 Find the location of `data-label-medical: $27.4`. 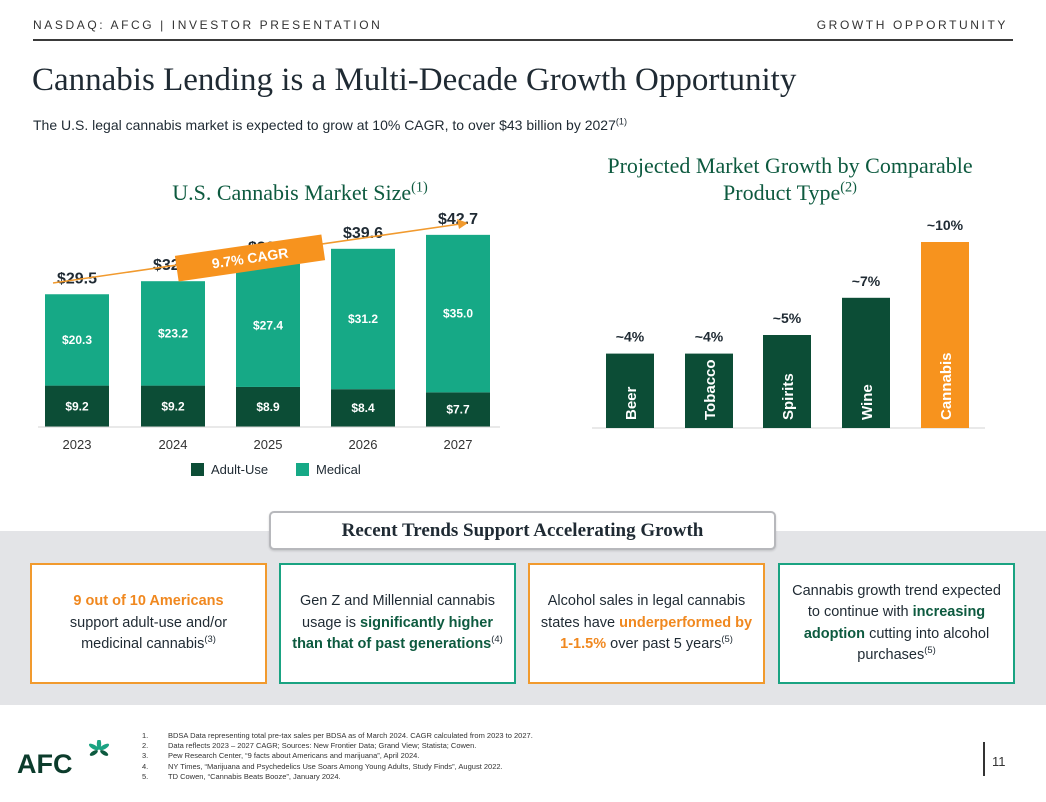

data-label-medical: $27.4 is located at coordinates (268, 325).